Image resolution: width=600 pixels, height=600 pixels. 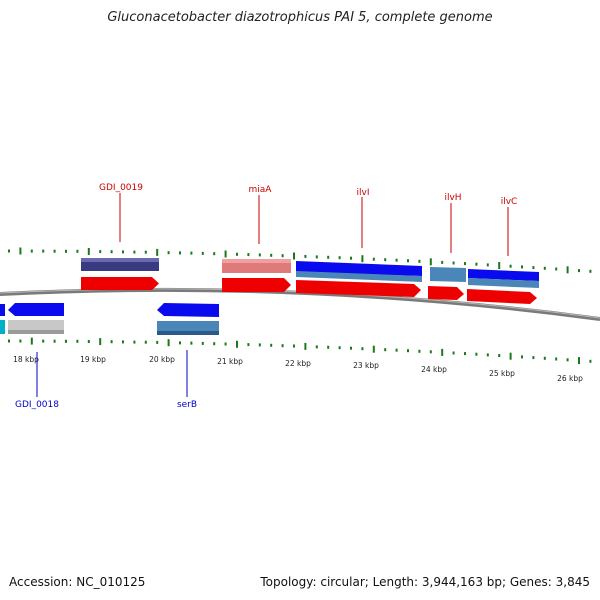 What do you see at coordinates (366, 365) in the screenshot?
I see `kbp-label-23: 23 kbp` at bounding box center [366, 365].